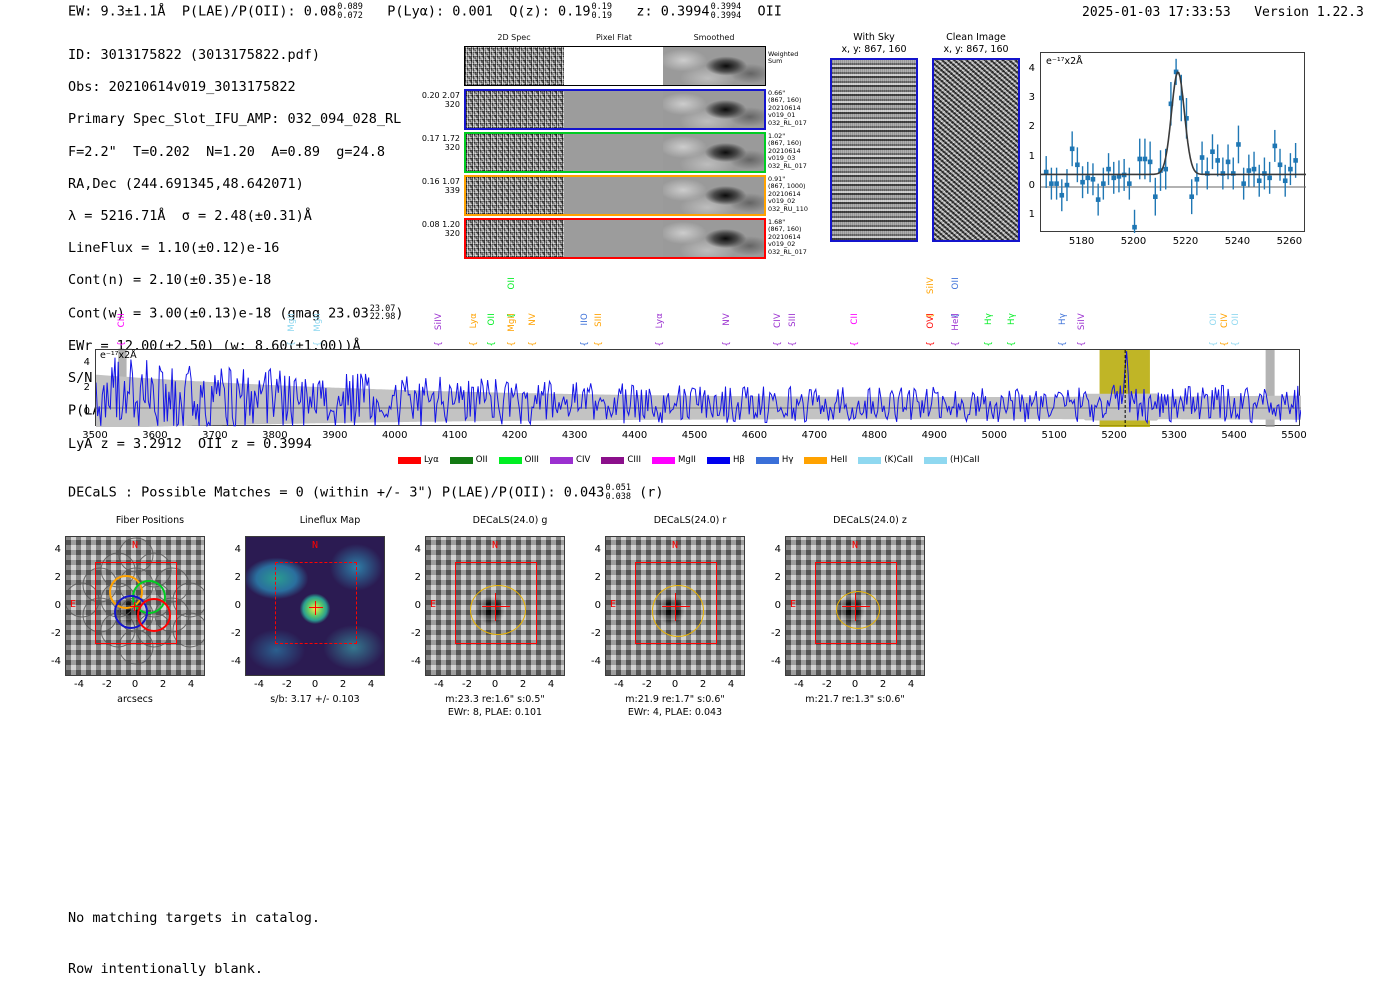  What do you see at coordinates (440, 186) in the screenshot?
I see `row-2-left-stats: 0.16 1.07 339` at bounding box center [440, 186].